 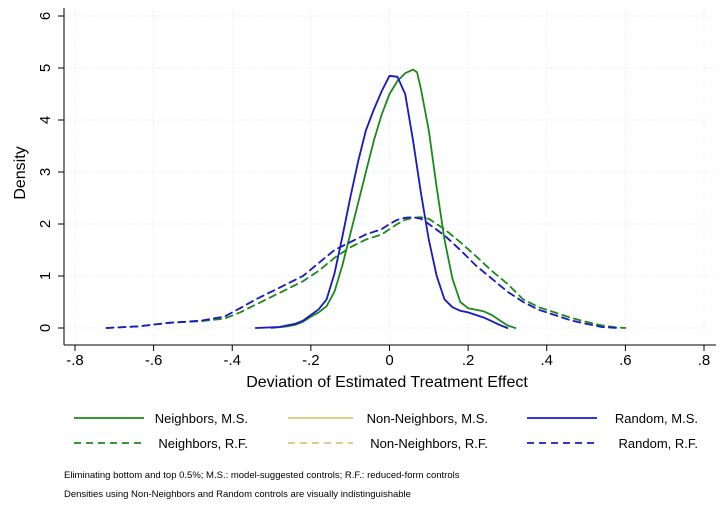 I want to click on y-tick-label: 5, so click(x=45, y=68).